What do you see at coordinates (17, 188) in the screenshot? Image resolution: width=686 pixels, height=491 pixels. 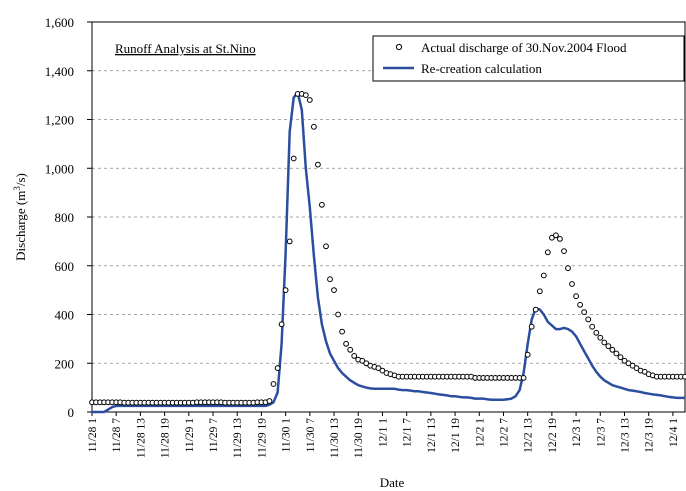 I see `y-axis-title-superscript: 3` at bounding box center [17, 188].